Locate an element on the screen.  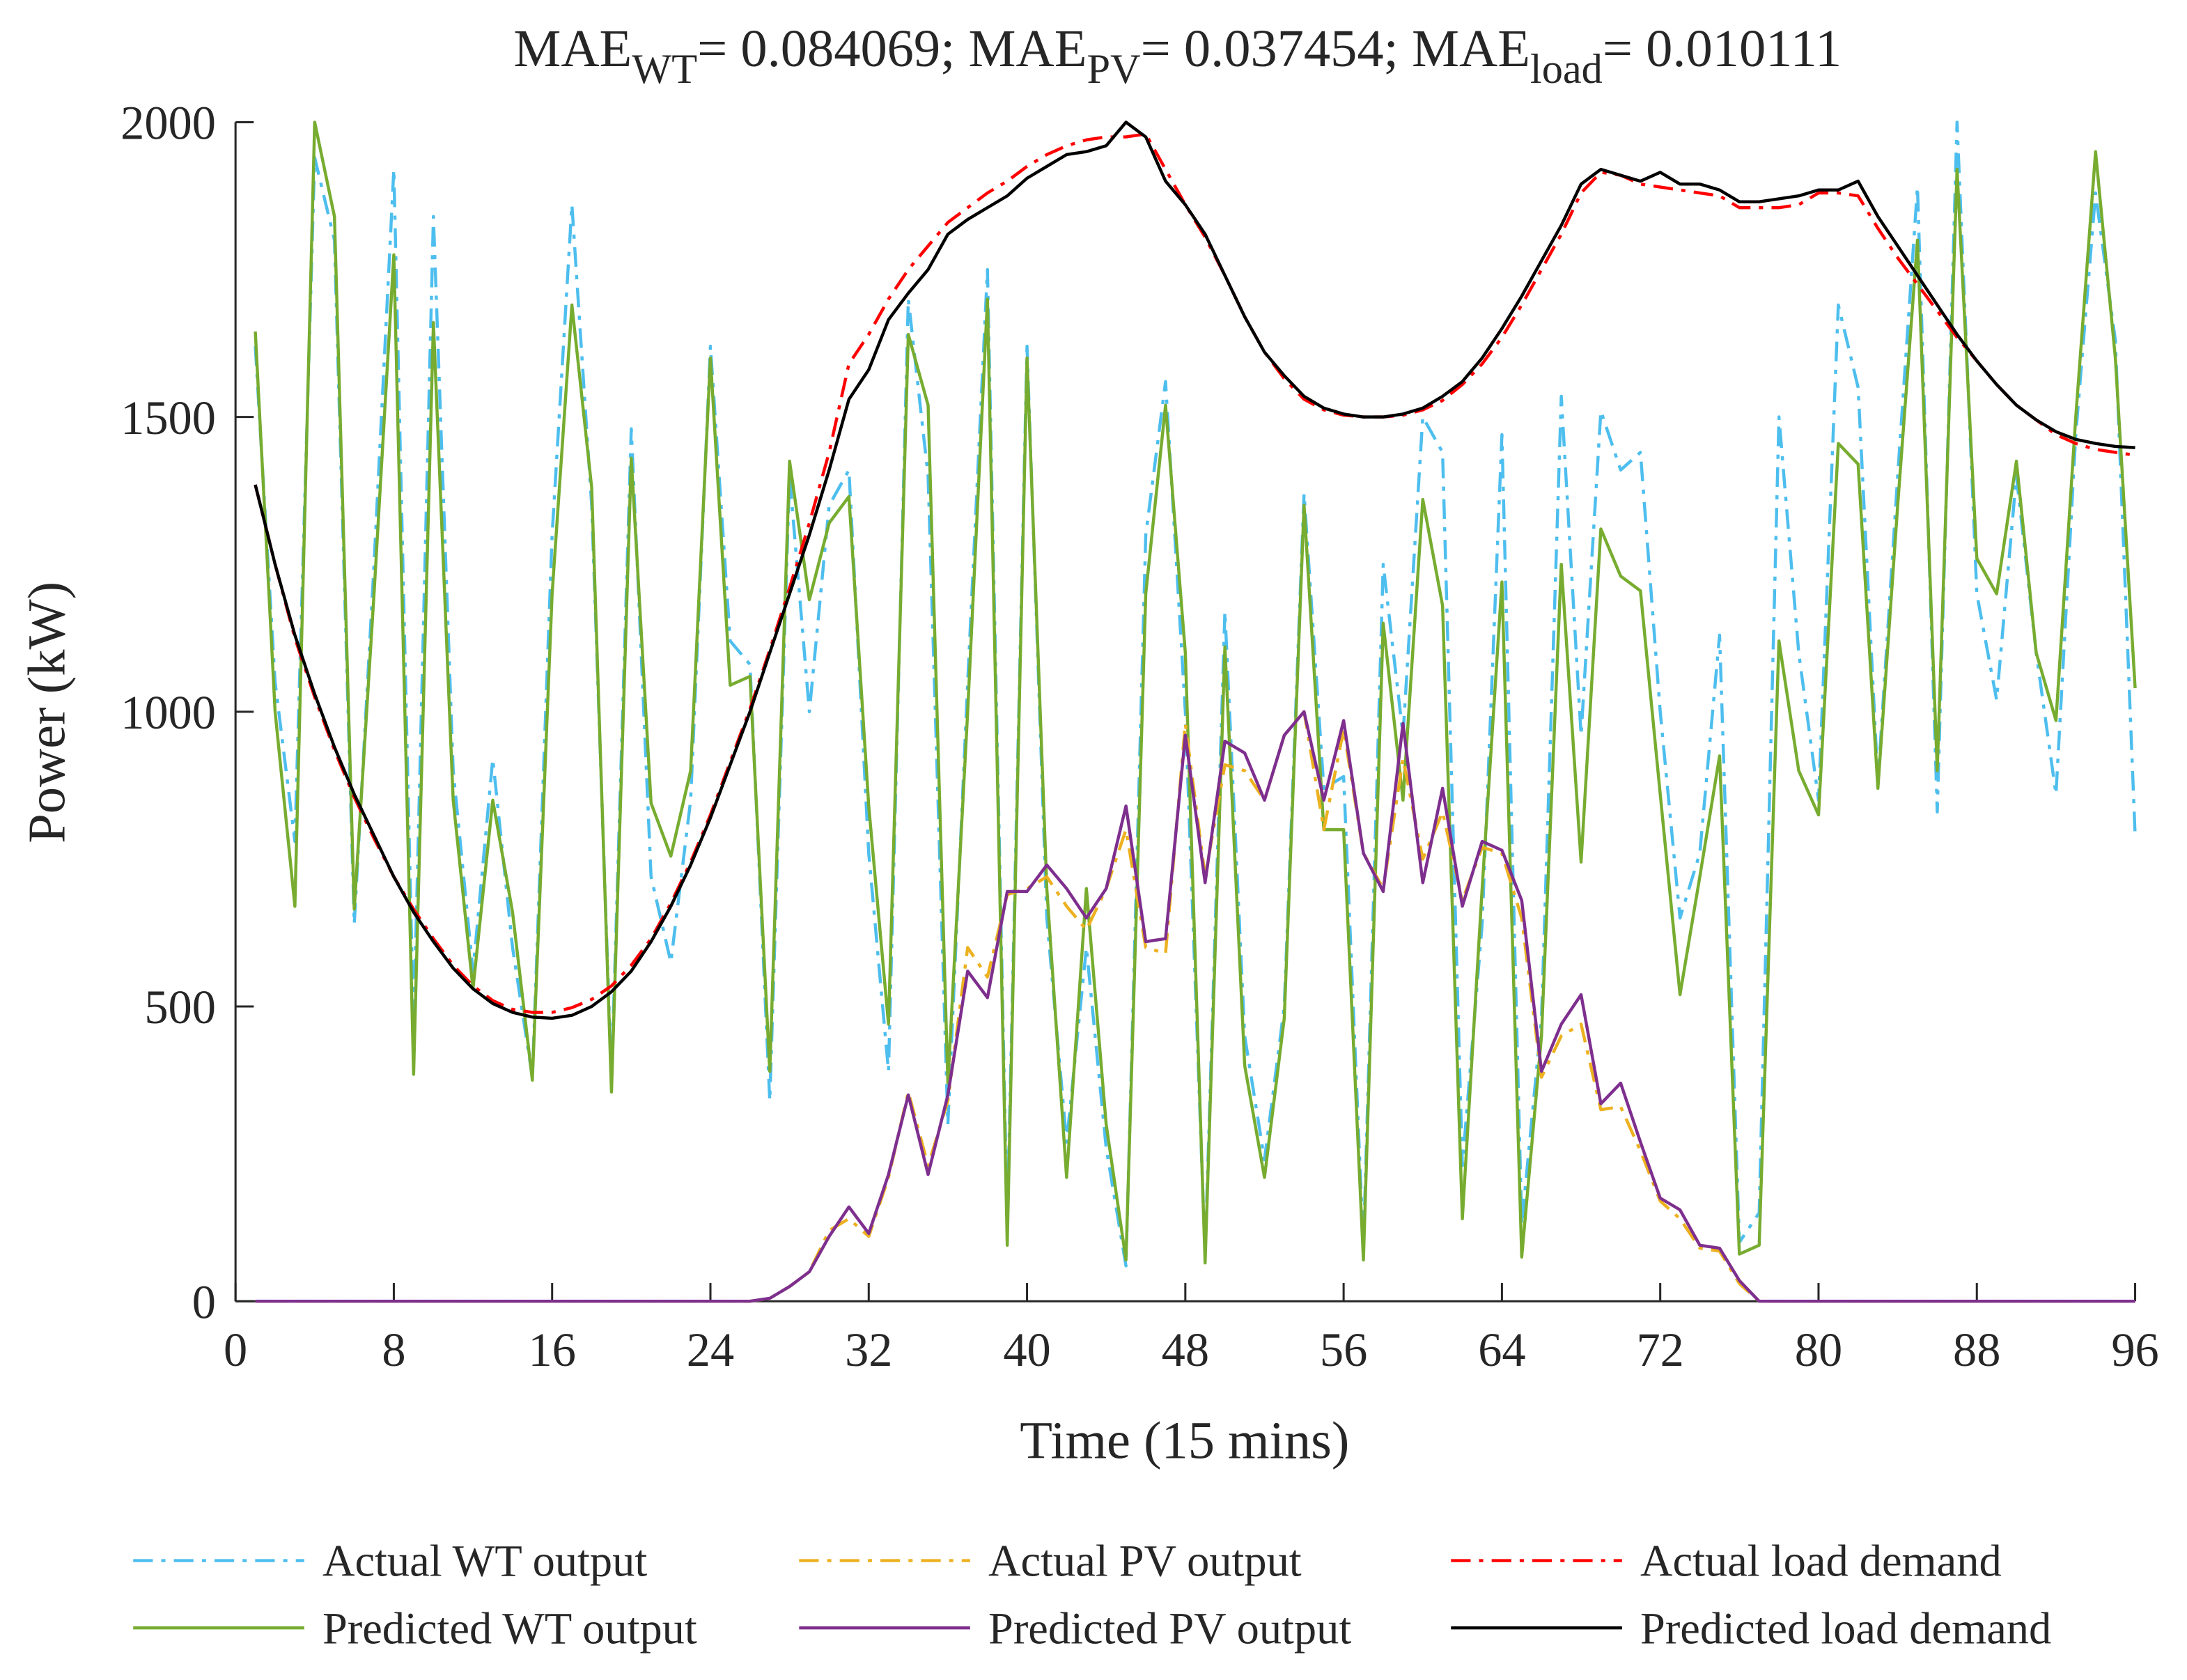
x-tick-label: 0 is located at coordinates (235, 1350).